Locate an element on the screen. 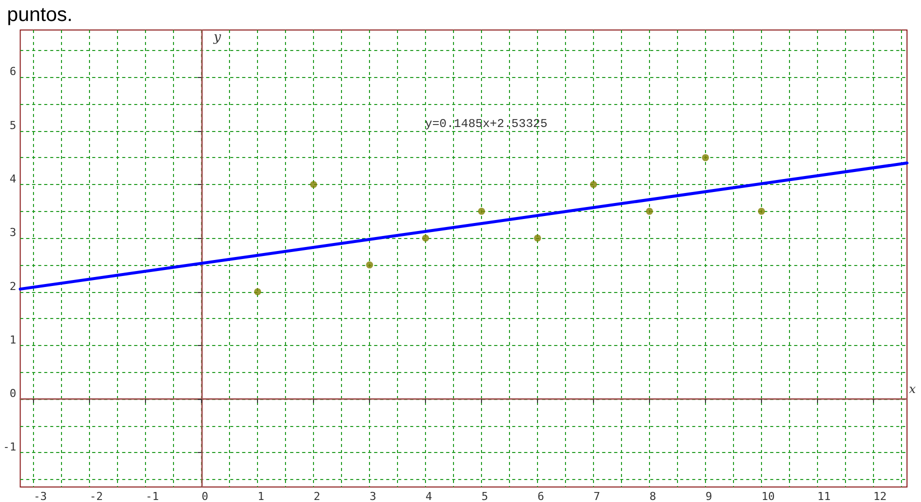 The width and height of the screenshot is (921, 502). x-tick-label: 11 is located at coordinates (824, 496).